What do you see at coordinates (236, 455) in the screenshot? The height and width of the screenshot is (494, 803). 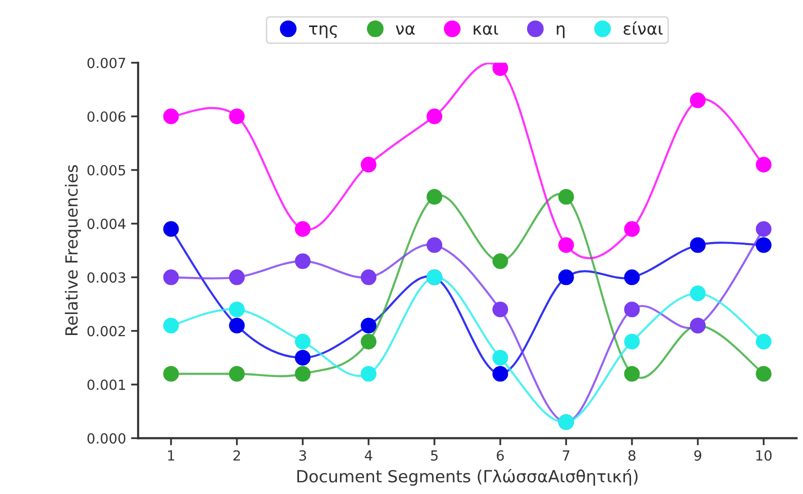 I see `x-tick-label: 2` at bounding box center [236, 455].